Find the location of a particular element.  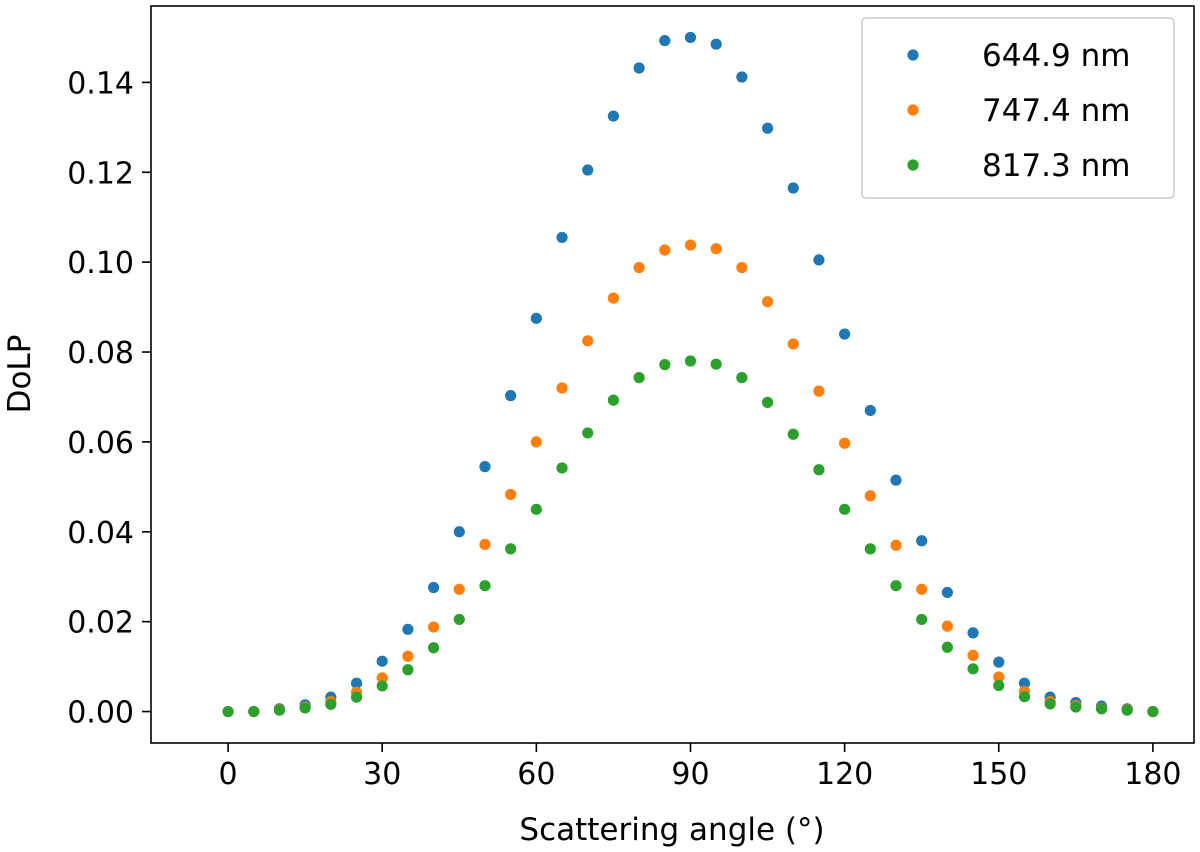

x-axis: 0 30 60 90 120 150 180 is located at coordinates (700, 767).